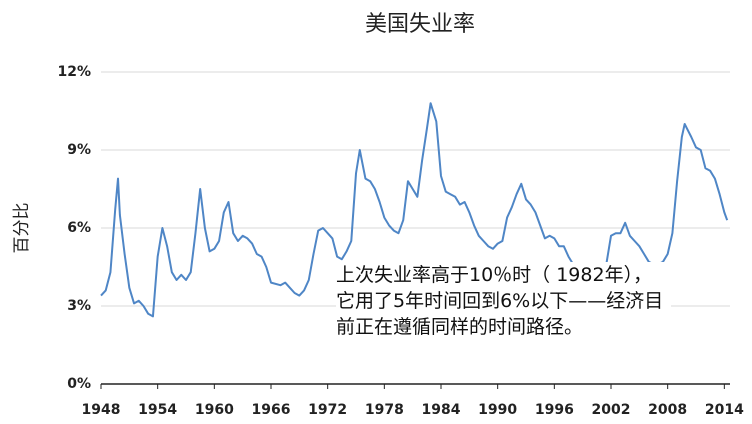 This screenshot has width=752, height=424. What do you see at coordinates (420, 24) in the screenshot?
I see `chart-title: 美国失业率` at bounding box center [420, 24].